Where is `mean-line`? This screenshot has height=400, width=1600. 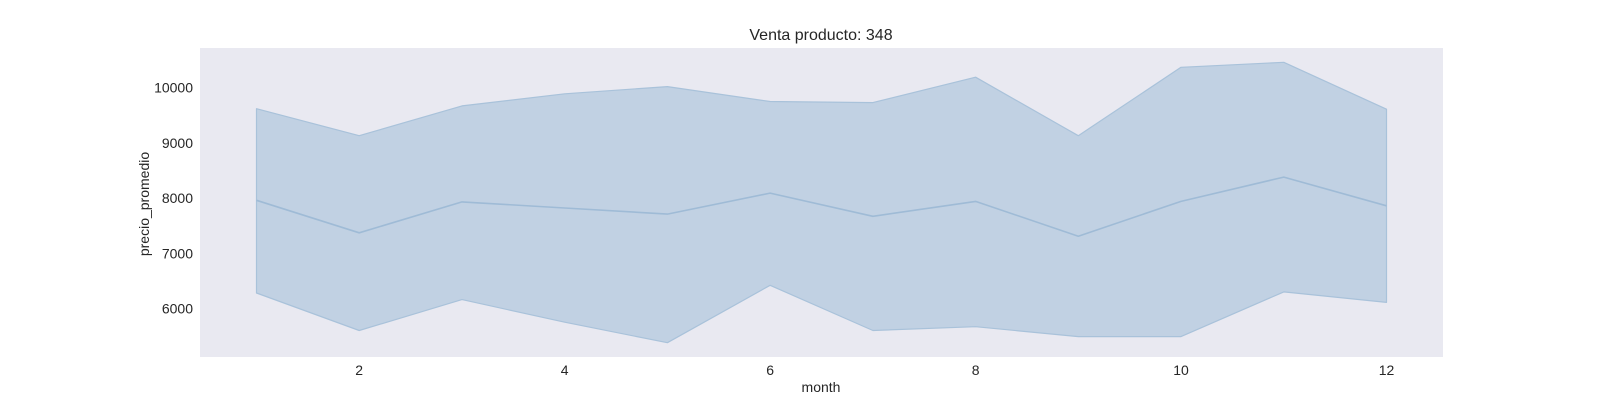 mean-line is located at coordinates (821, 206).